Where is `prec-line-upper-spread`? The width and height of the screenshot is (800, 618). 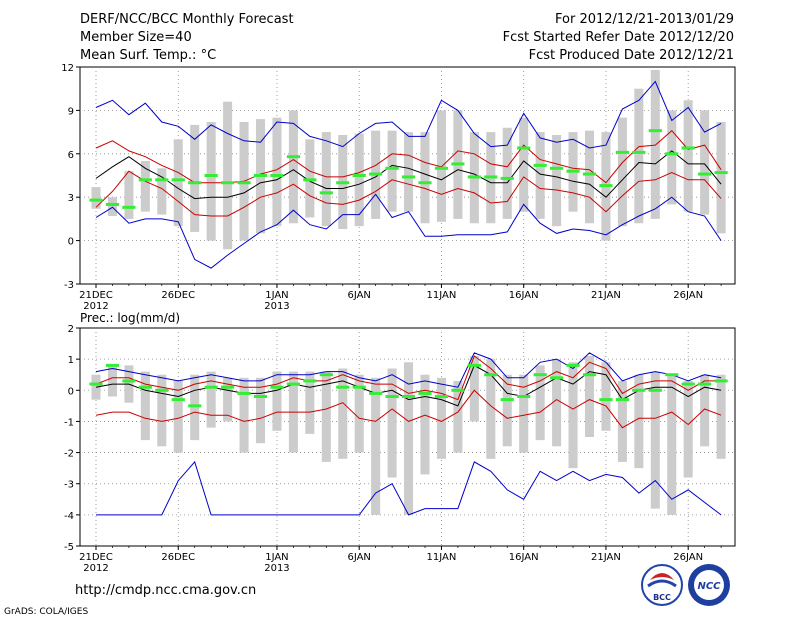
prec-line-upper-spread is located at coordinates (408, 378).